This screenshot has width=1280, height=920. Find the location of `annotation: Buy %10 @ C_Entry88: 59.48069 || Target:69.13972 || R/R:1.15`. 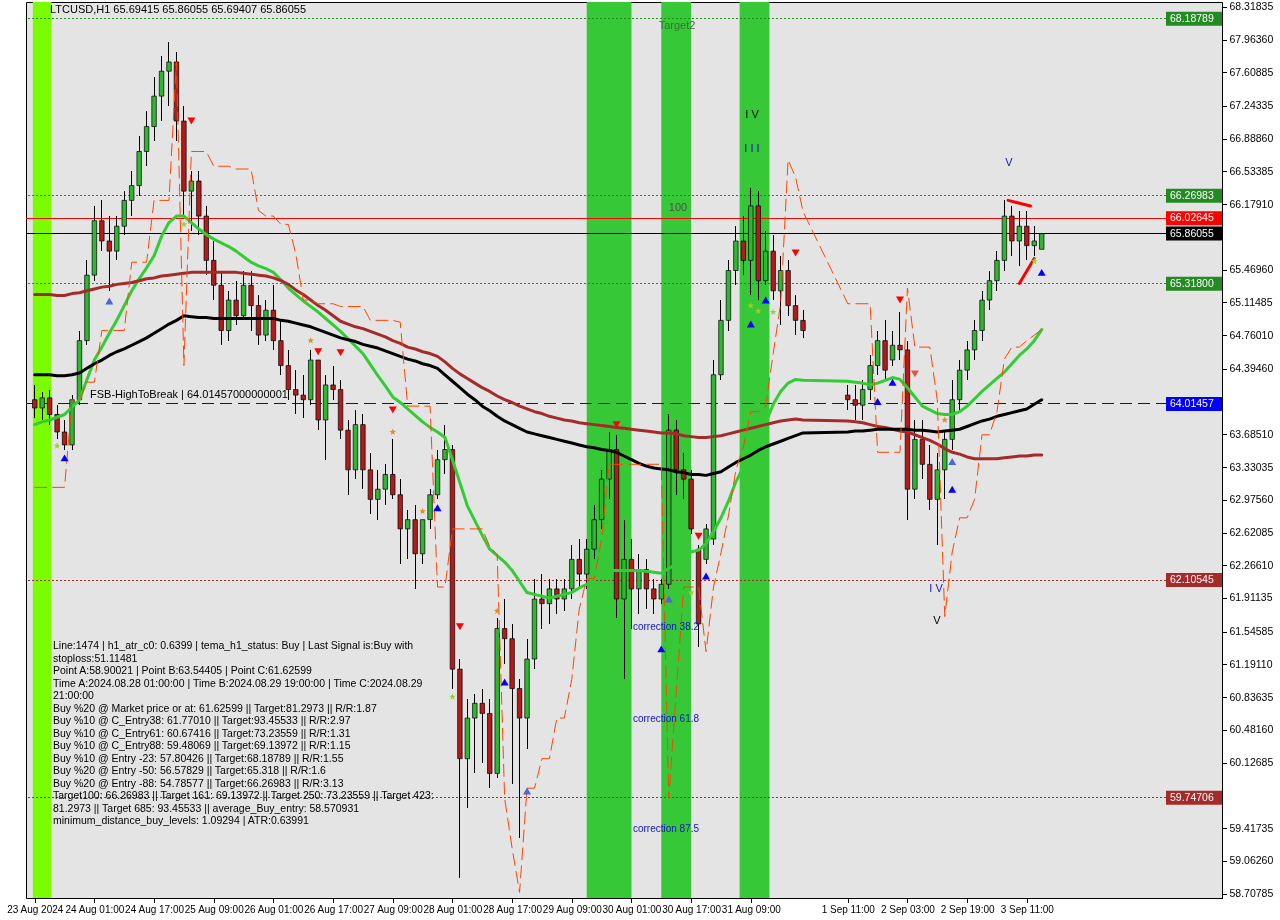

annotation: Buy %10 @ C_Entry88: 59.48069 || Target:69.13972 || R/R:1.15 is located at coordinates (202, 745).